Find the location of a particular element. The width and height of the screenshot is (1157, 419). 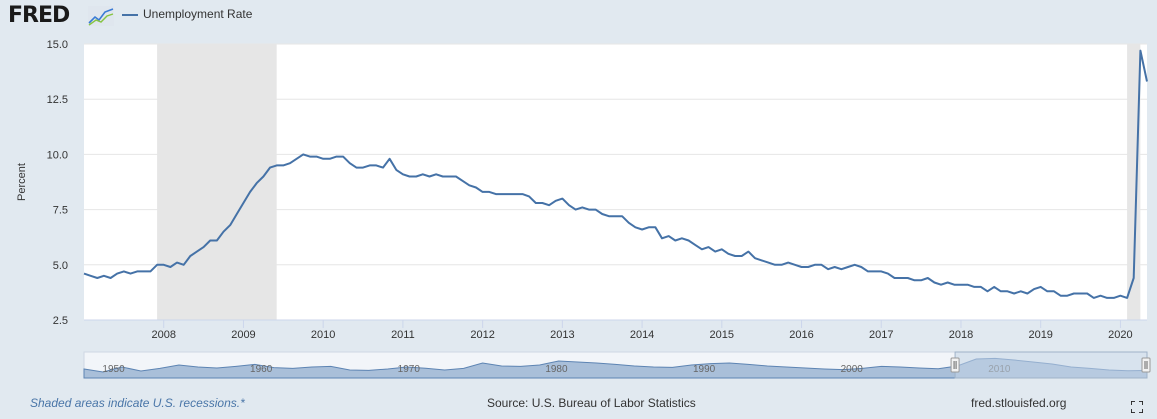

y-tick-label: 10.0 is located at coordinates (57, 155).